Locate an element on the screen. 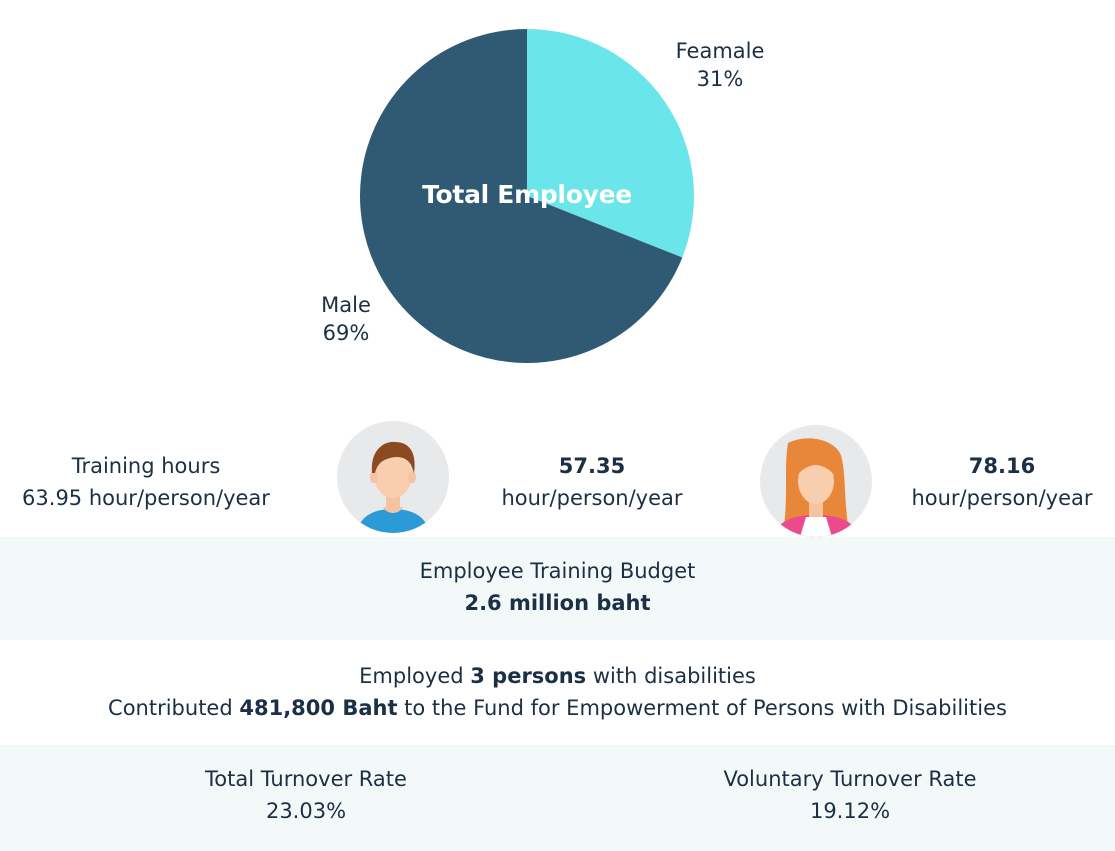  employee-gender-pie-chart: Total Employee is located at coordinates (527, 196).